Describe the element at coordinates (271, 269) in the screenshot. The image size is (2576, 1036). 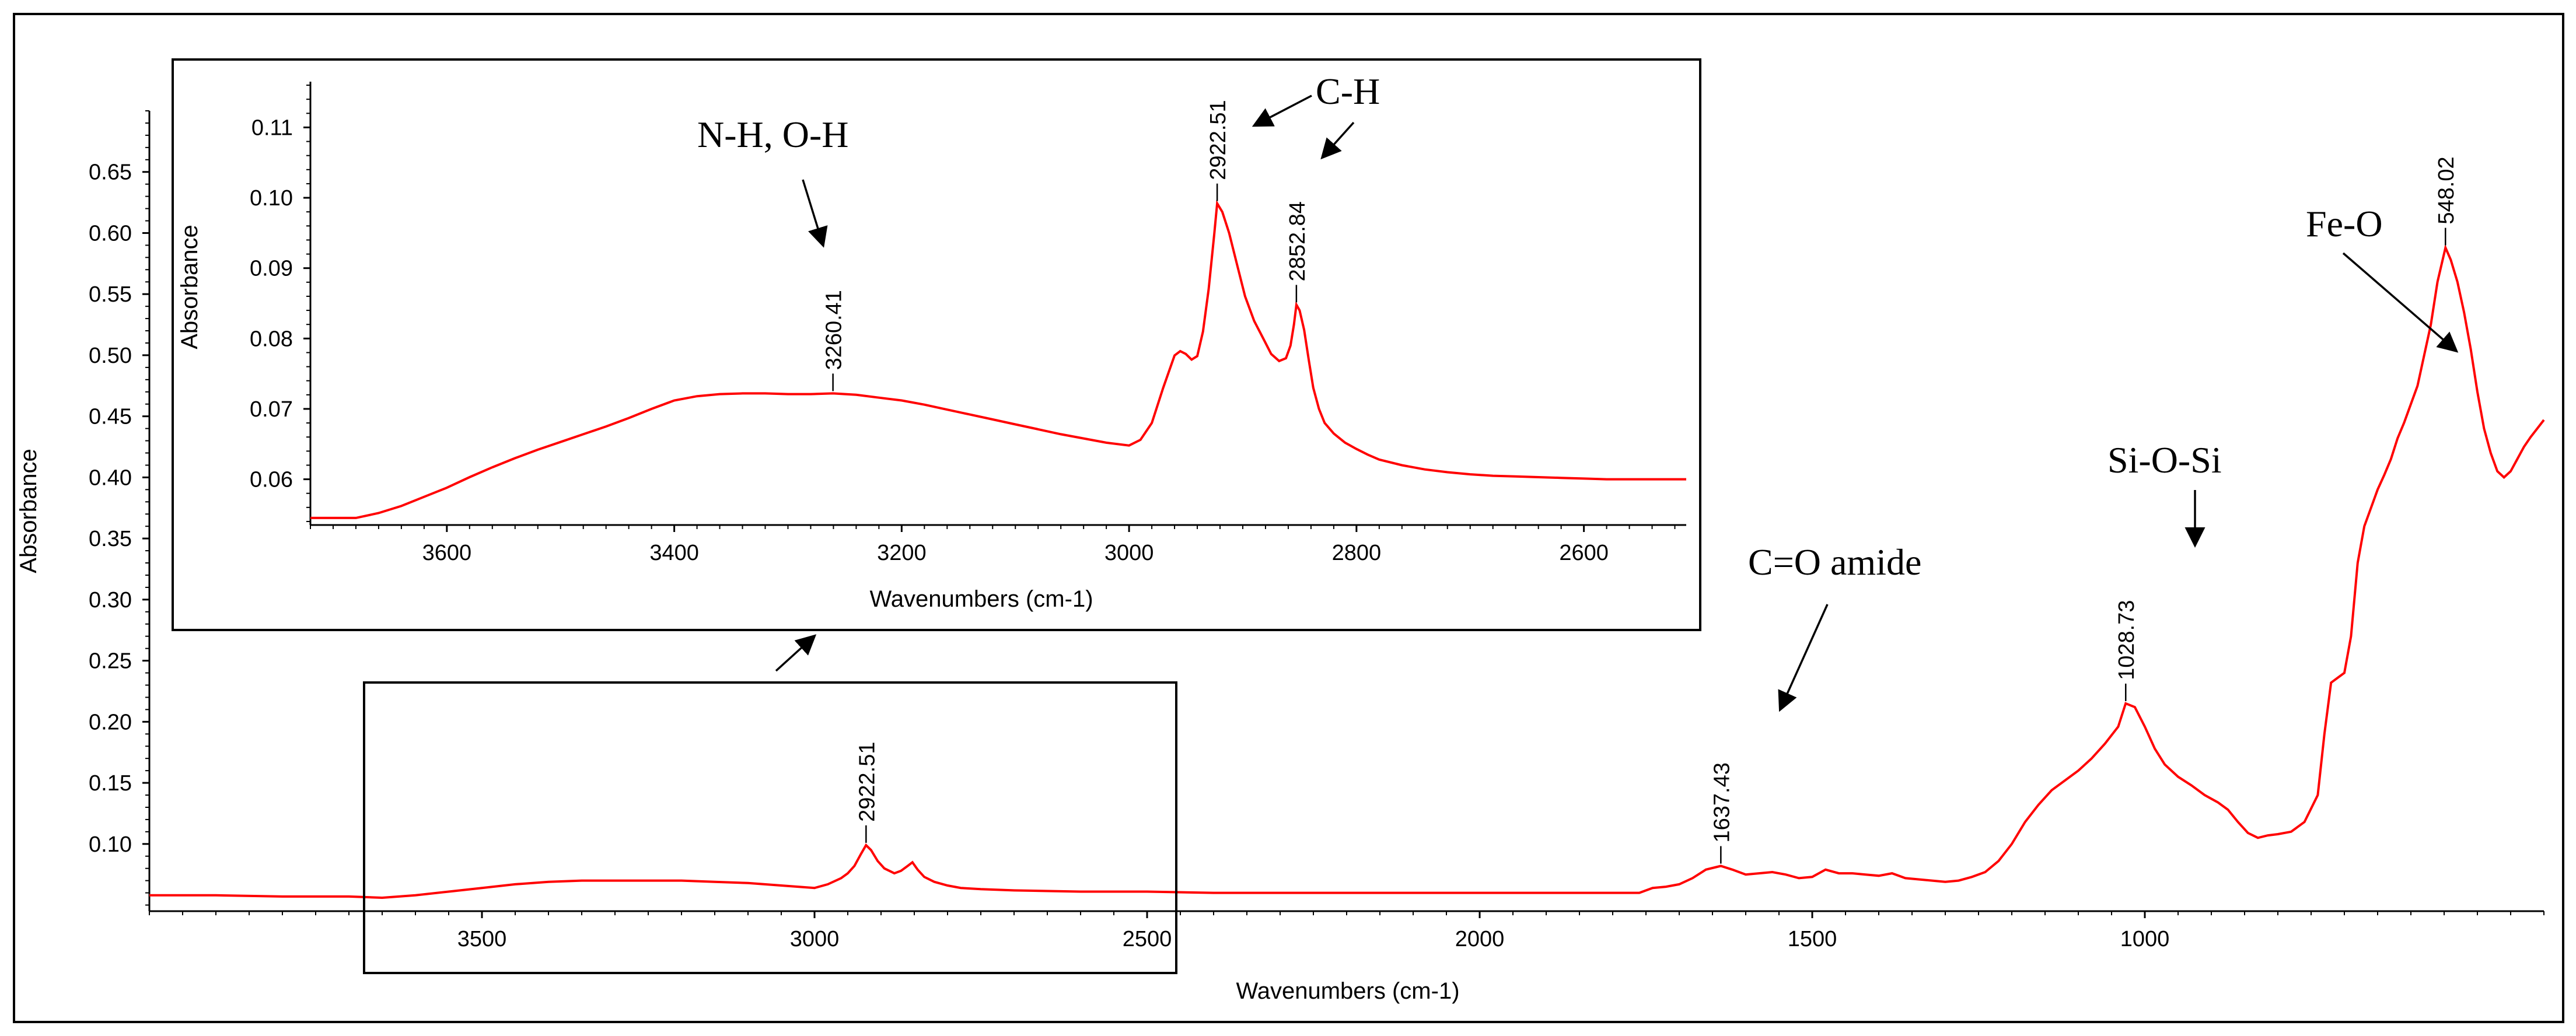
I see `inset-y-tick-label: 0.09` at that location.